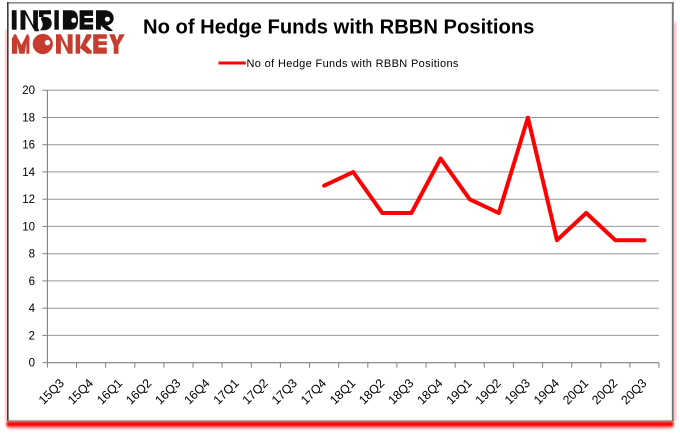 This screenshot has height=433, width=680. What do you see at coordinates (28, 91) in the screenshot?
I see `svg-text: 20` at bounding box center [28, 91].